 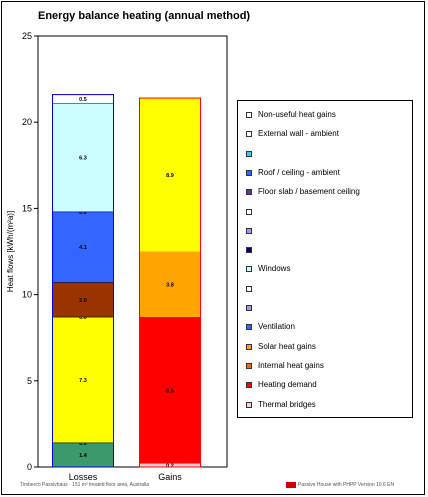 I want to click on legend-item: Roof / ceiling - ambient, so click(x=326, y=174).